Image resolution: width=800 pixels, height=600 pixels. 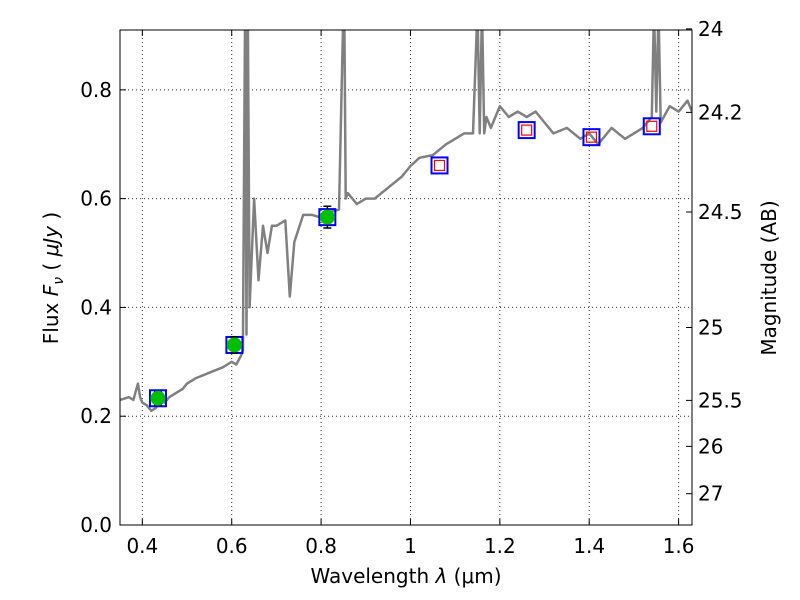 What do you see at coordinates (96, 525) in the screenshot?
I see `y-tick-label: 0.0` at bounding box center [96, 525].